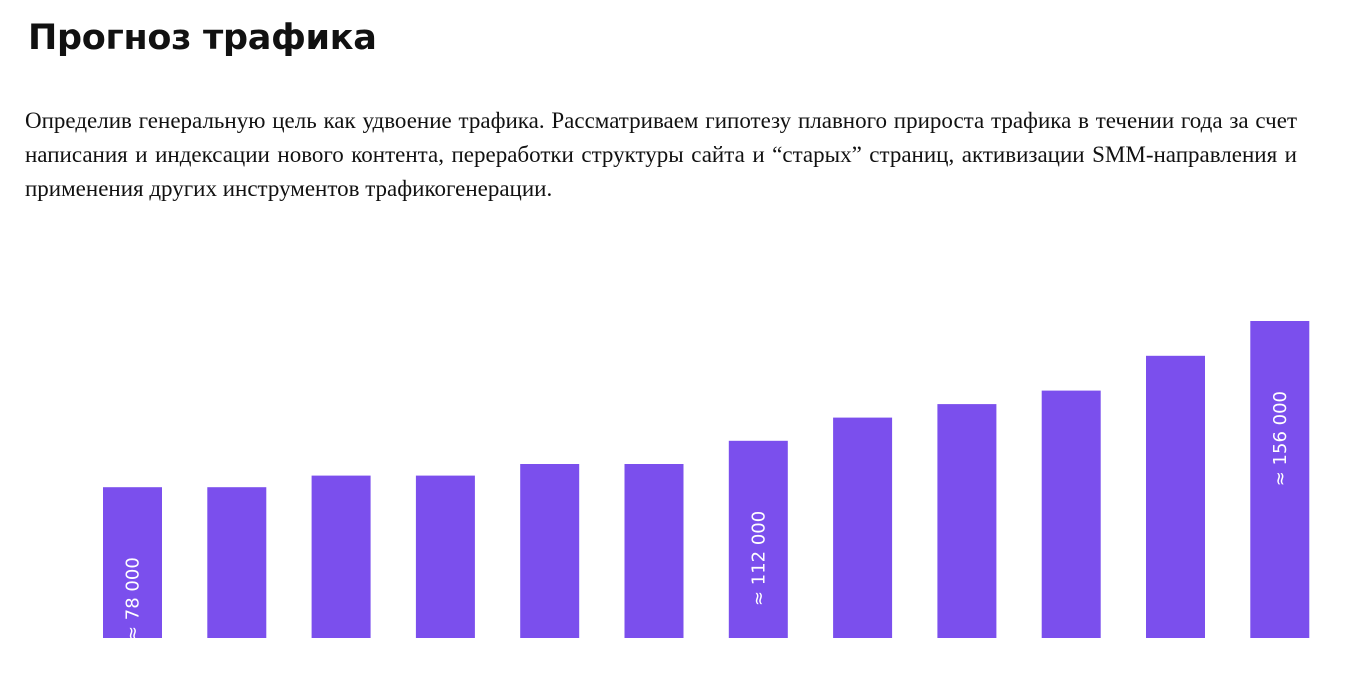 Image resolution: width=1360 pixels, height=698 pixels. What do you see at coordinates (202, 38) in the screenshot?
I see `page-title: Прогноз трафика` at bounding box center [202, 38].